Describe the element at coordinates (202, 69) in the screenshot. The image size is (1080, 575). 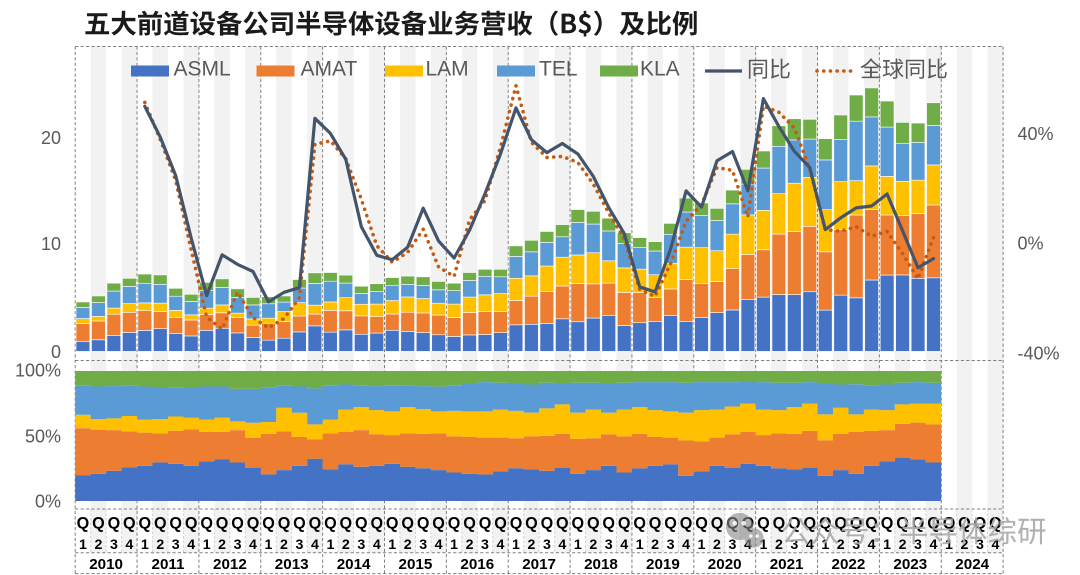
I see `svg-text: ASML` at that location.